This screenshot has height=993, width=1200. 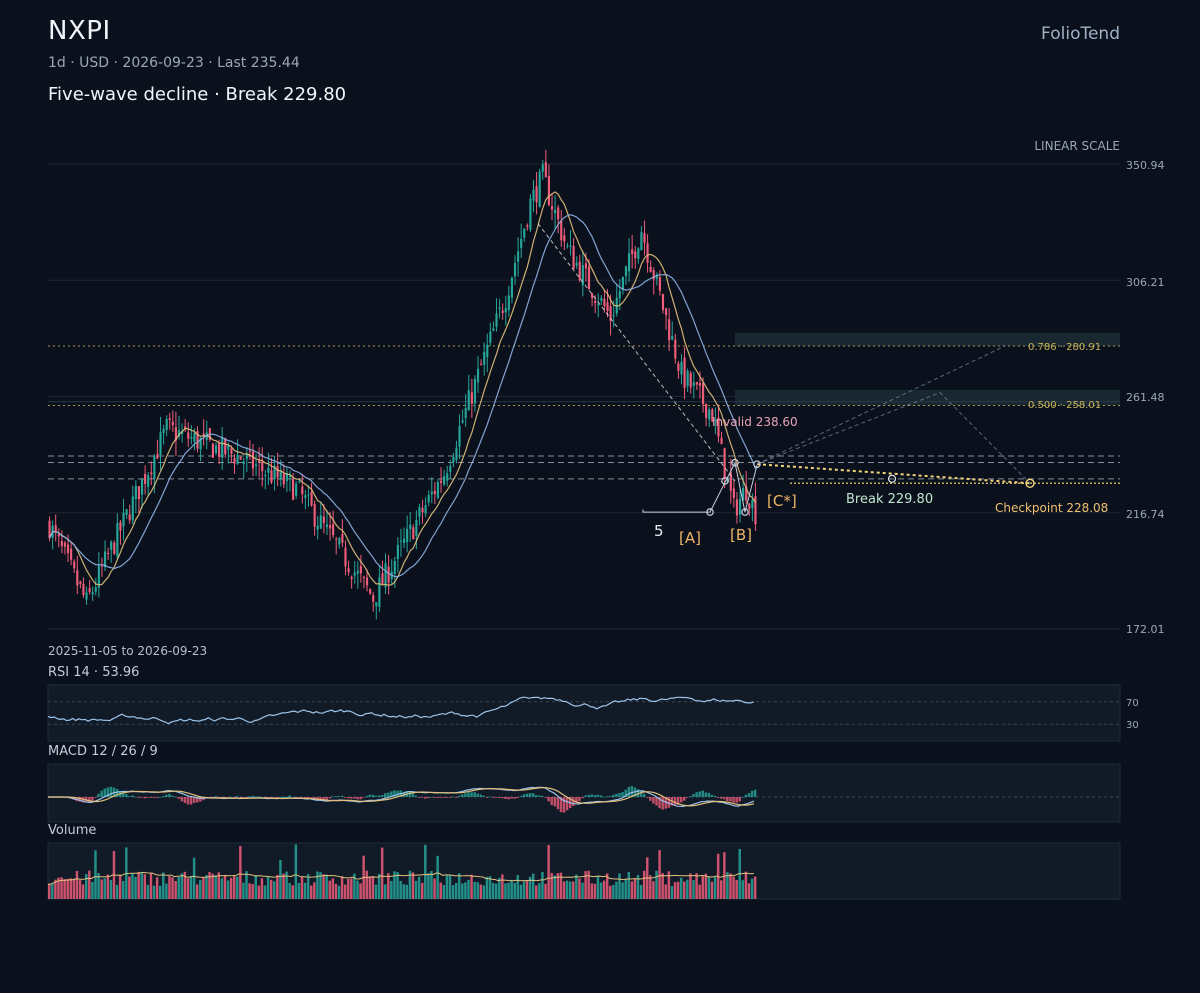 I want to click on wave-point, so click(x=735, y=462).